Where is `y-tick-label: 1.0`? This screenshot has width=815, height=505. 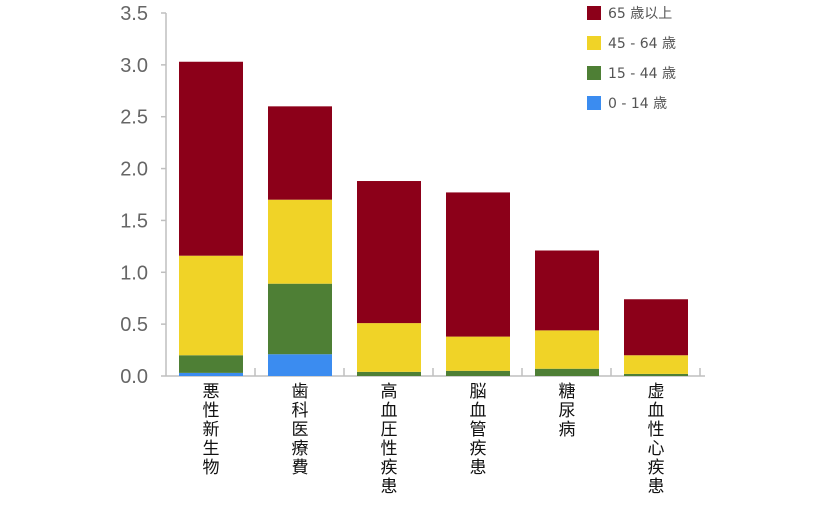 y-tick-label: 1.0 is located at coordinates (134, 273).